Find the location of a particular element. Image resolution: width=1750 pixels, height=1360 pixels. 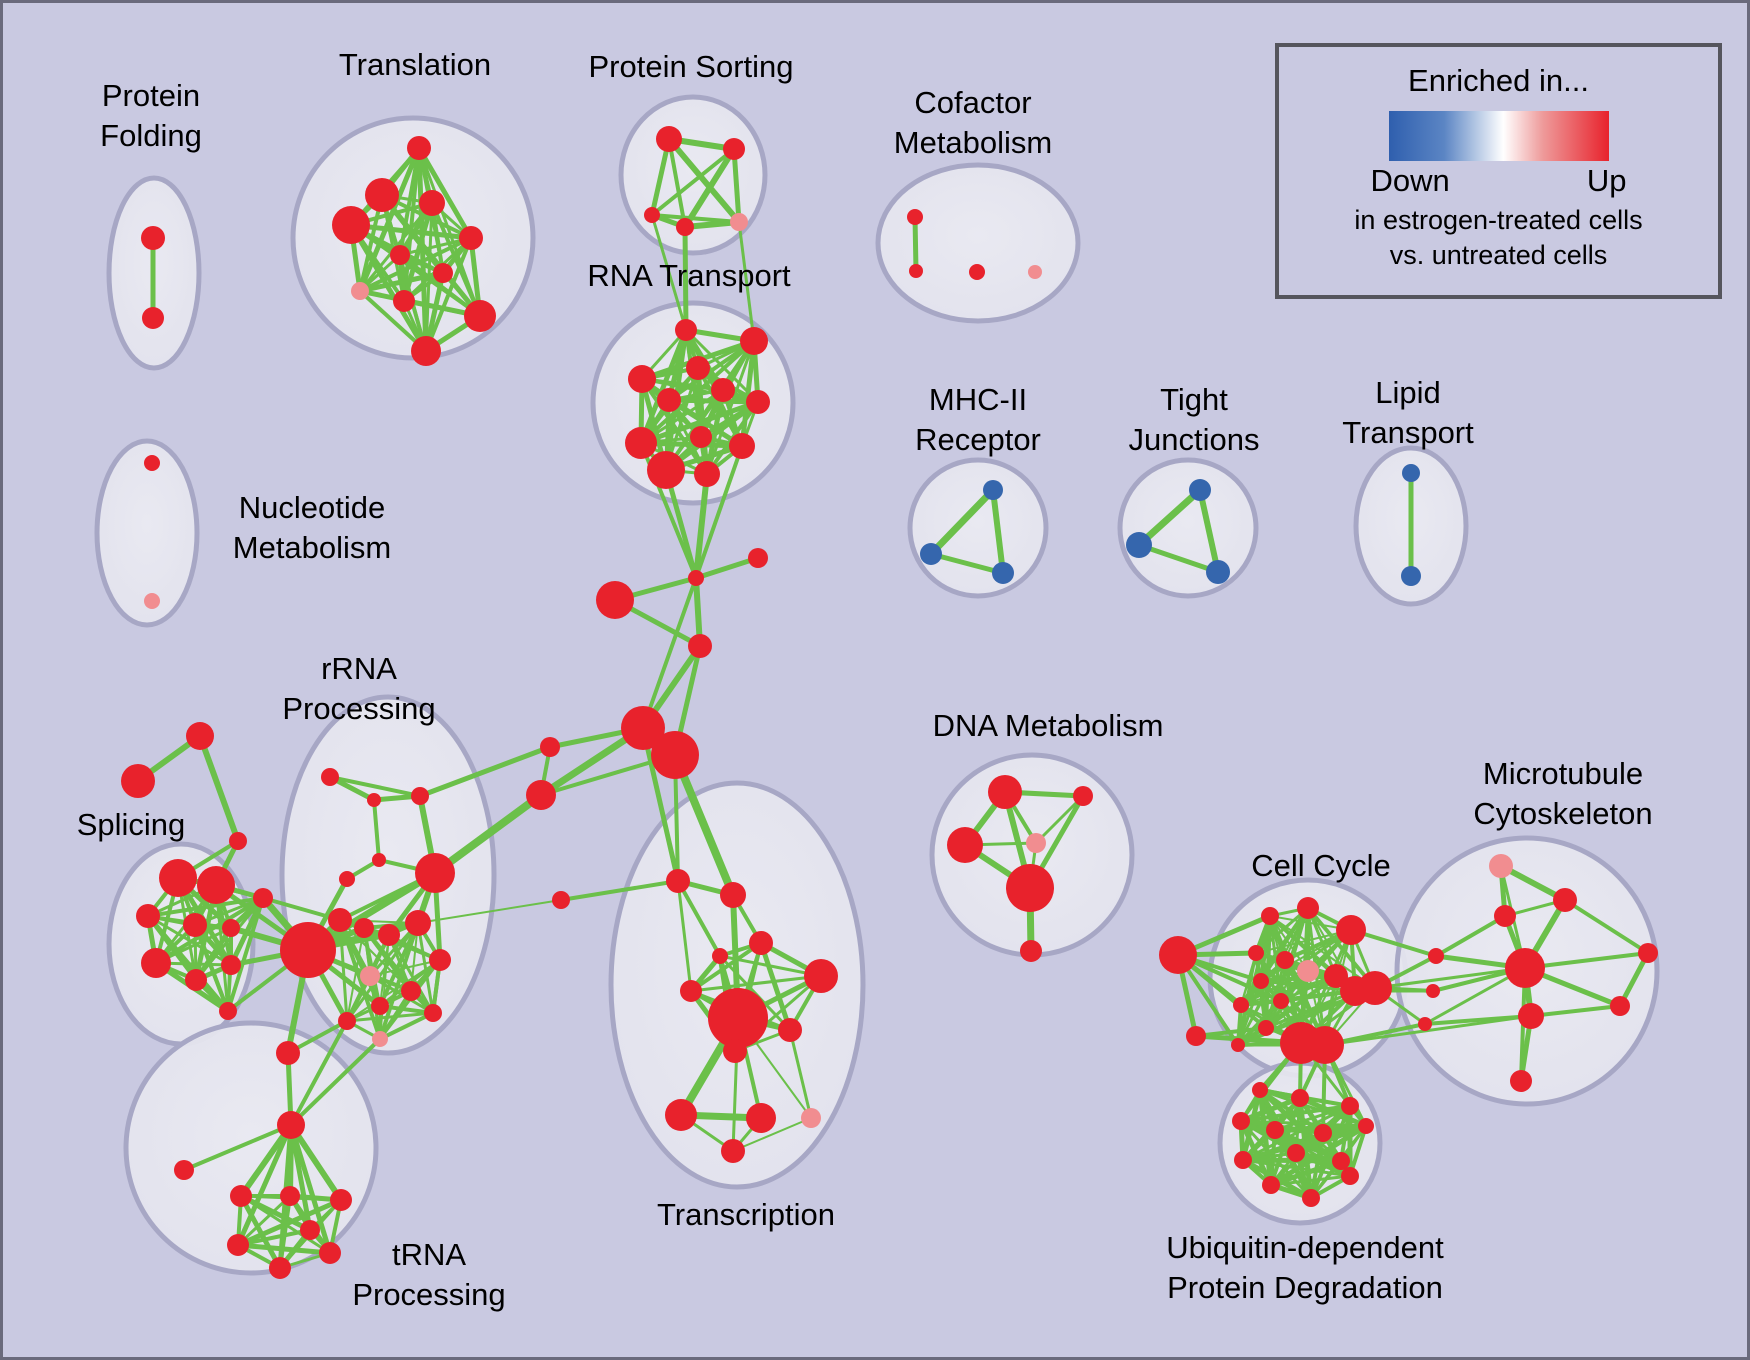

cluster-label-tight-junctions: Tight Junctions is located at coordinates (1194, 419).